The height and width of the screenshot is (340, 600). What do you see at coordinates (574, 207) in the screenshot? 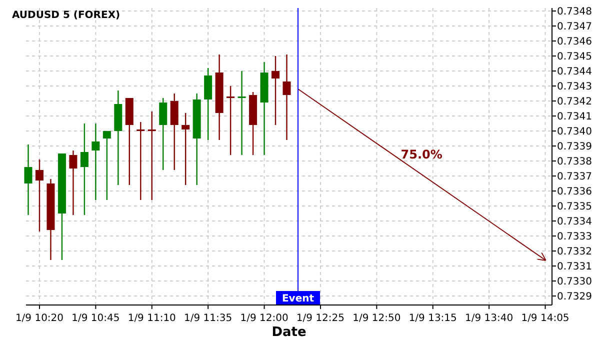
I see `y-tick-label: 0.7335` at bounding box center [574, 207].